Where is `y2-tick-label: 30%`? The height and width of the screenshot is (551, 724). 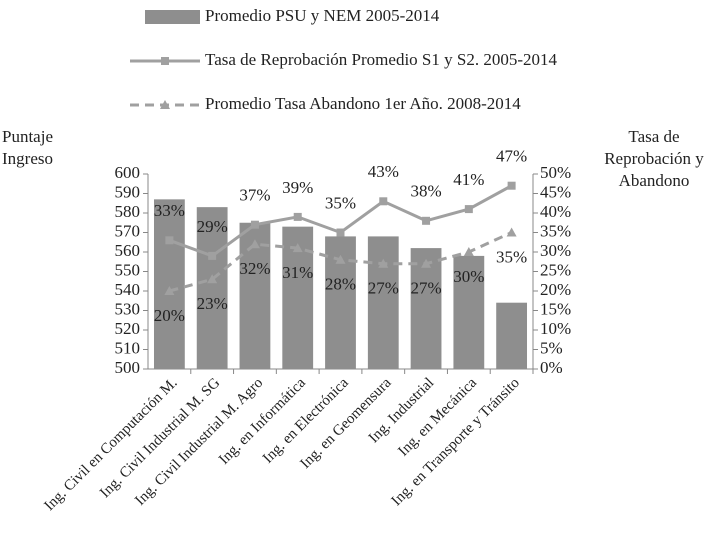 y2-tick-label: 30% is located at coordinates (555, 250).